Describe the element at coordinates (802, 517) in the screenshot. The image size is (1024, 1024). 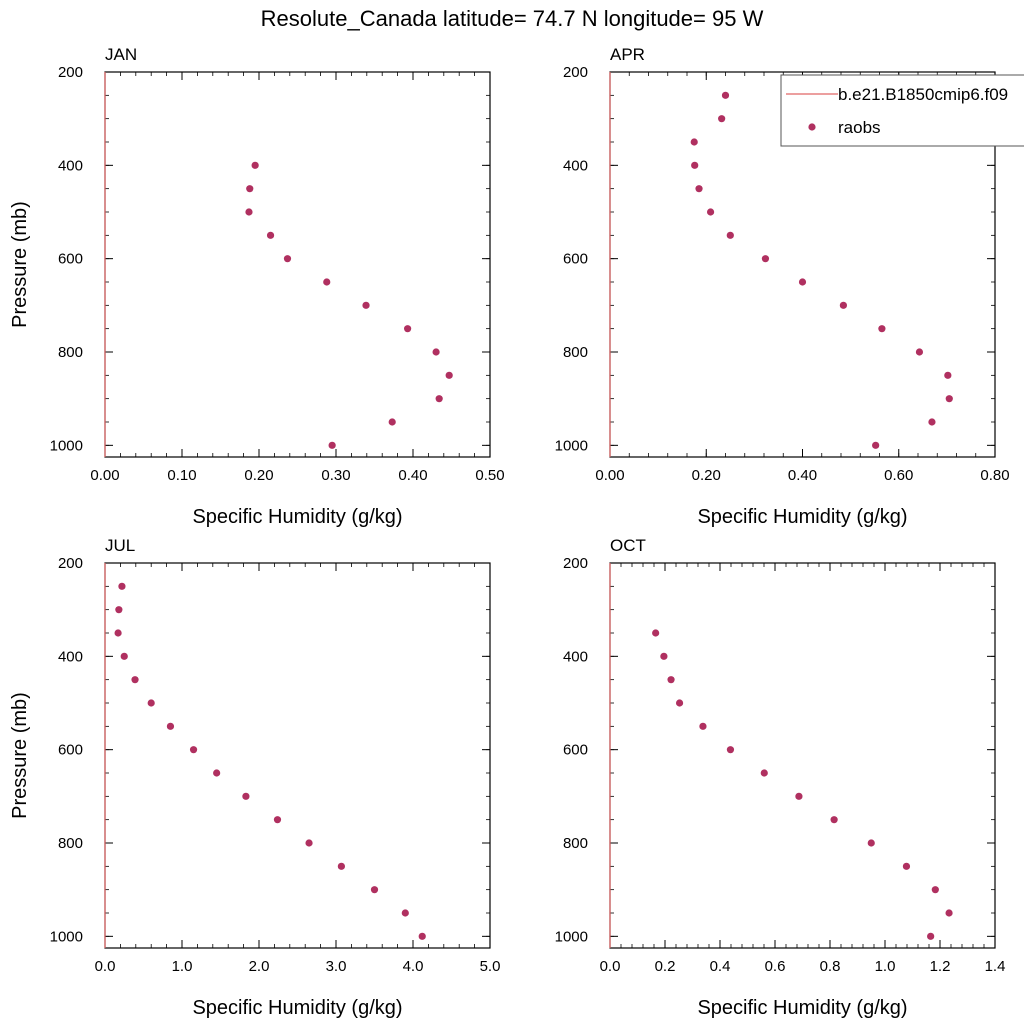
I see `x-axis-label-apr: Specific Humidity (g/kg)` at that location.